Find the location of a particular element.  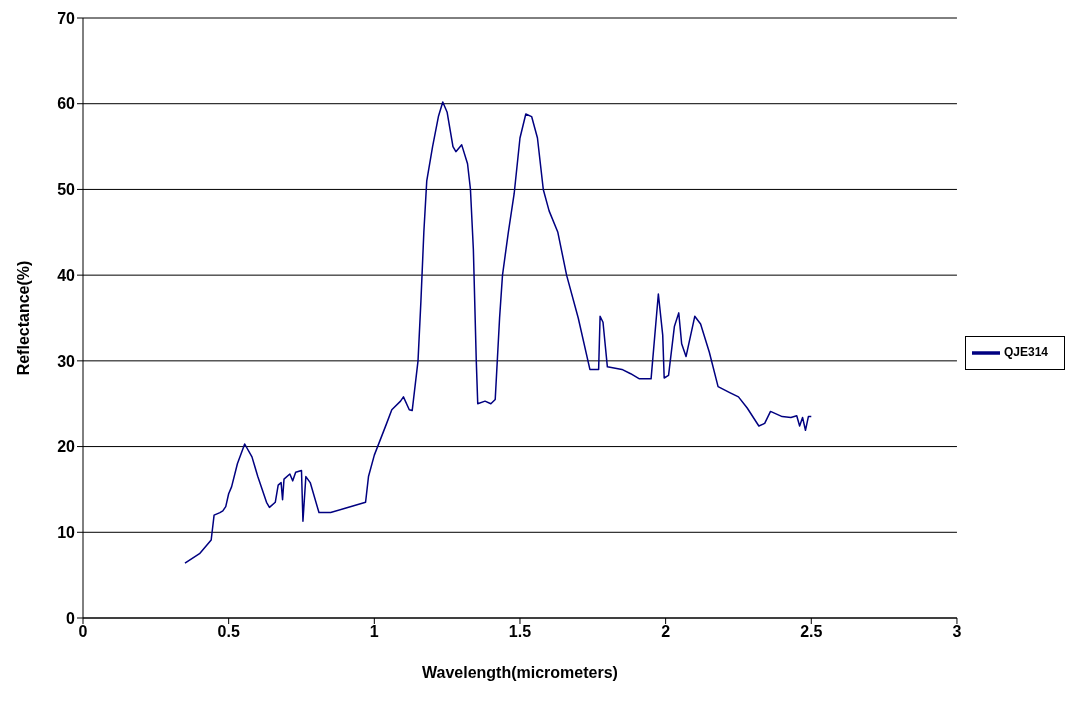

y-tick-label: 30 is located at coordinates (66, 361).